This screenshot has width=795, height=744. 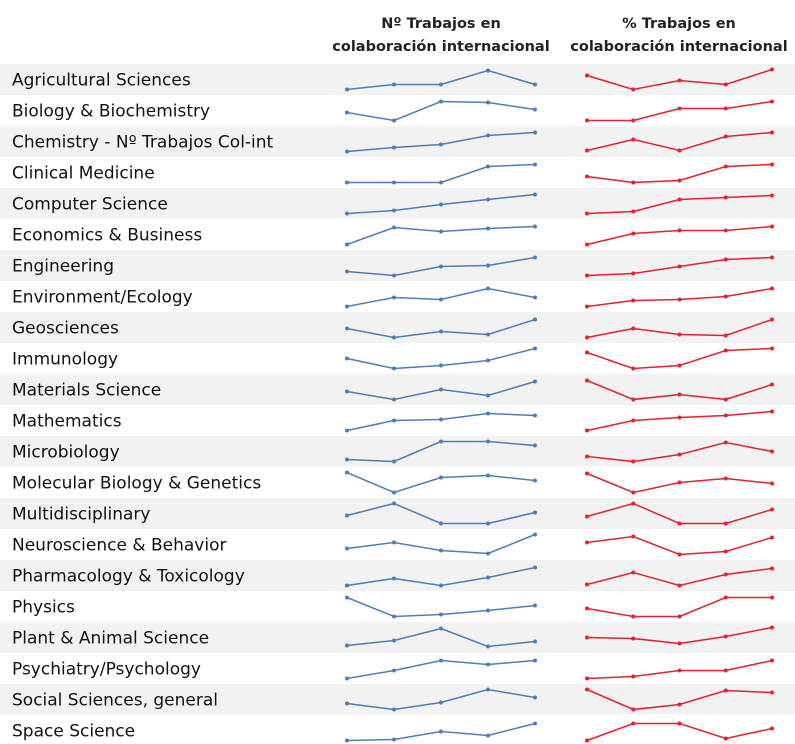 What do you see at coordinates (440, 47) in the screenshot?
I see `column-header: colaboración internacional` at bounding box center [440, 47].